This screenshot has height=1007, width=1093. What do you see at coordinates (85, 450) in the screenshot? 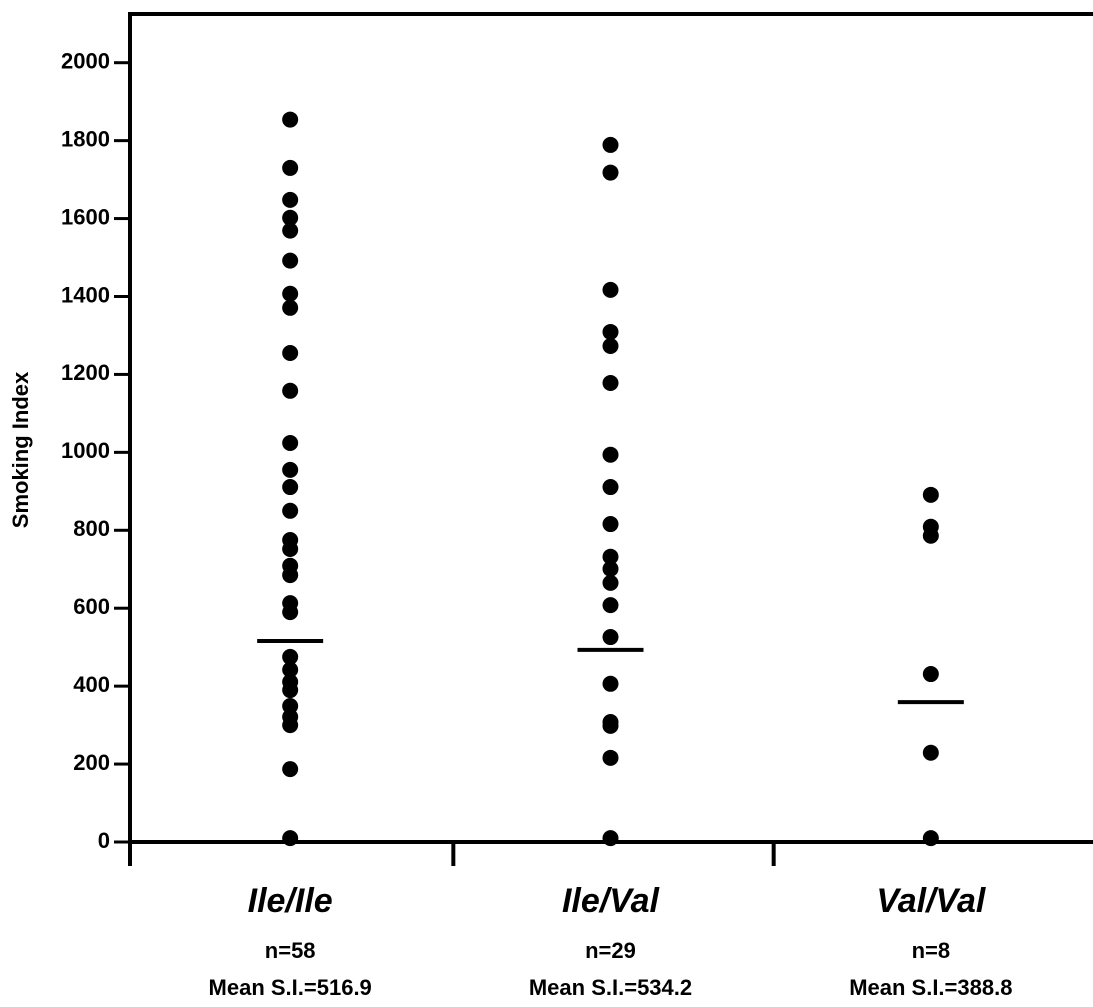
I see `y-tick-label: 1000` at bounding box center [85, 450].